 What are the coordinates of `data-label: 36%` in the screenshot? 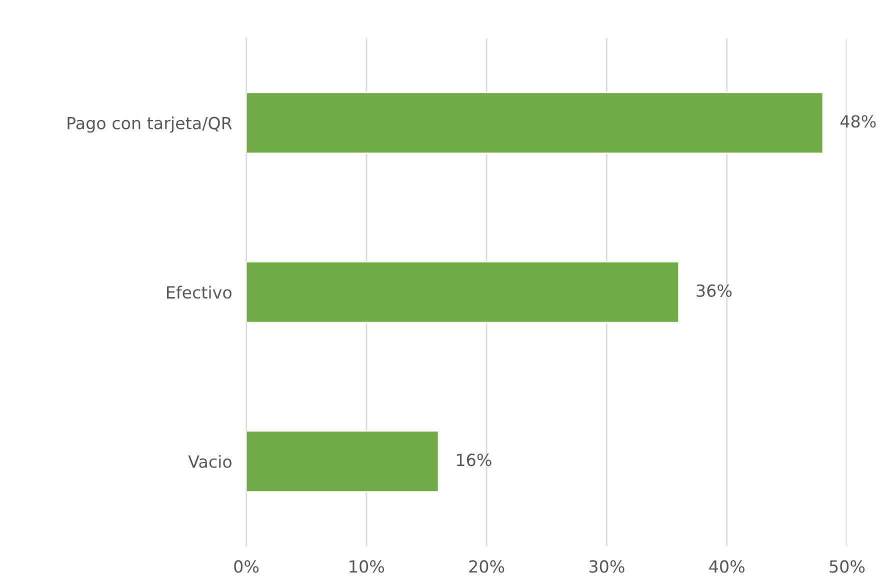 It's located at (714, 290).